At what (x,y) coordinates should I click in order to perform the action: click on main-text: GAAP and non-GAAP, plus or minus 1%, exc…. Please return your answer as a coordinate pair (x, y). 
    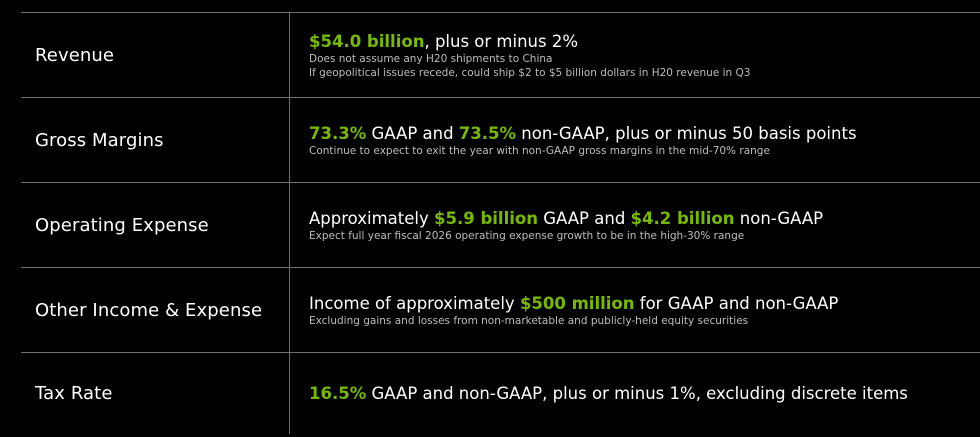
    Looking at the image, I should click on (637, 393).